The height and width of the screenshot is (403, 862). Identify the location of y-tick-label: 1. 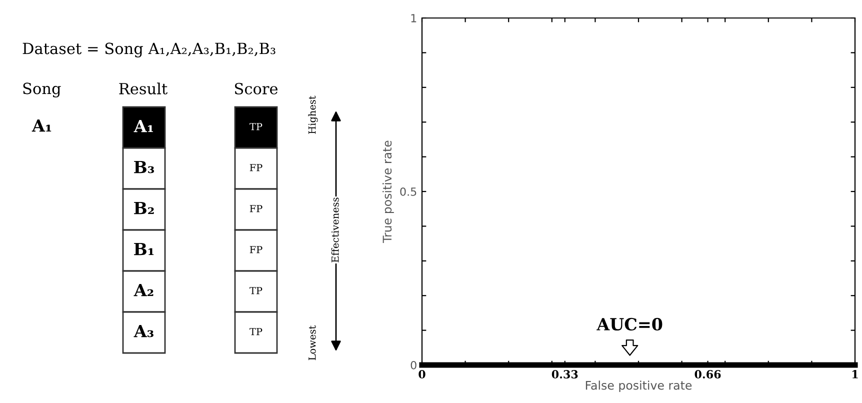
(413, 18).